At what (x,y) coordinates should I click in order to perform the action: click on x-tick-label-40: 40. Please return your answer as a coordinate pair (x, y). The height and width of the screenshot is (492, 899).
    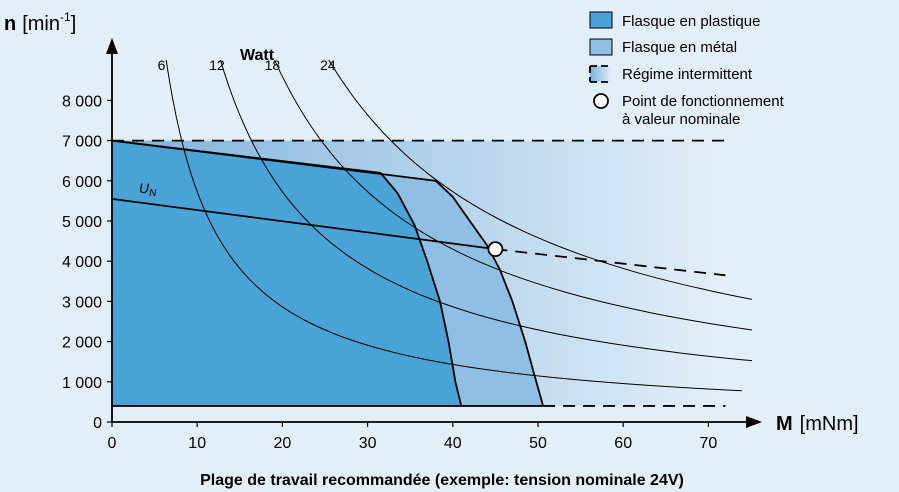
    Looking at the image, I should click on (453, 443).